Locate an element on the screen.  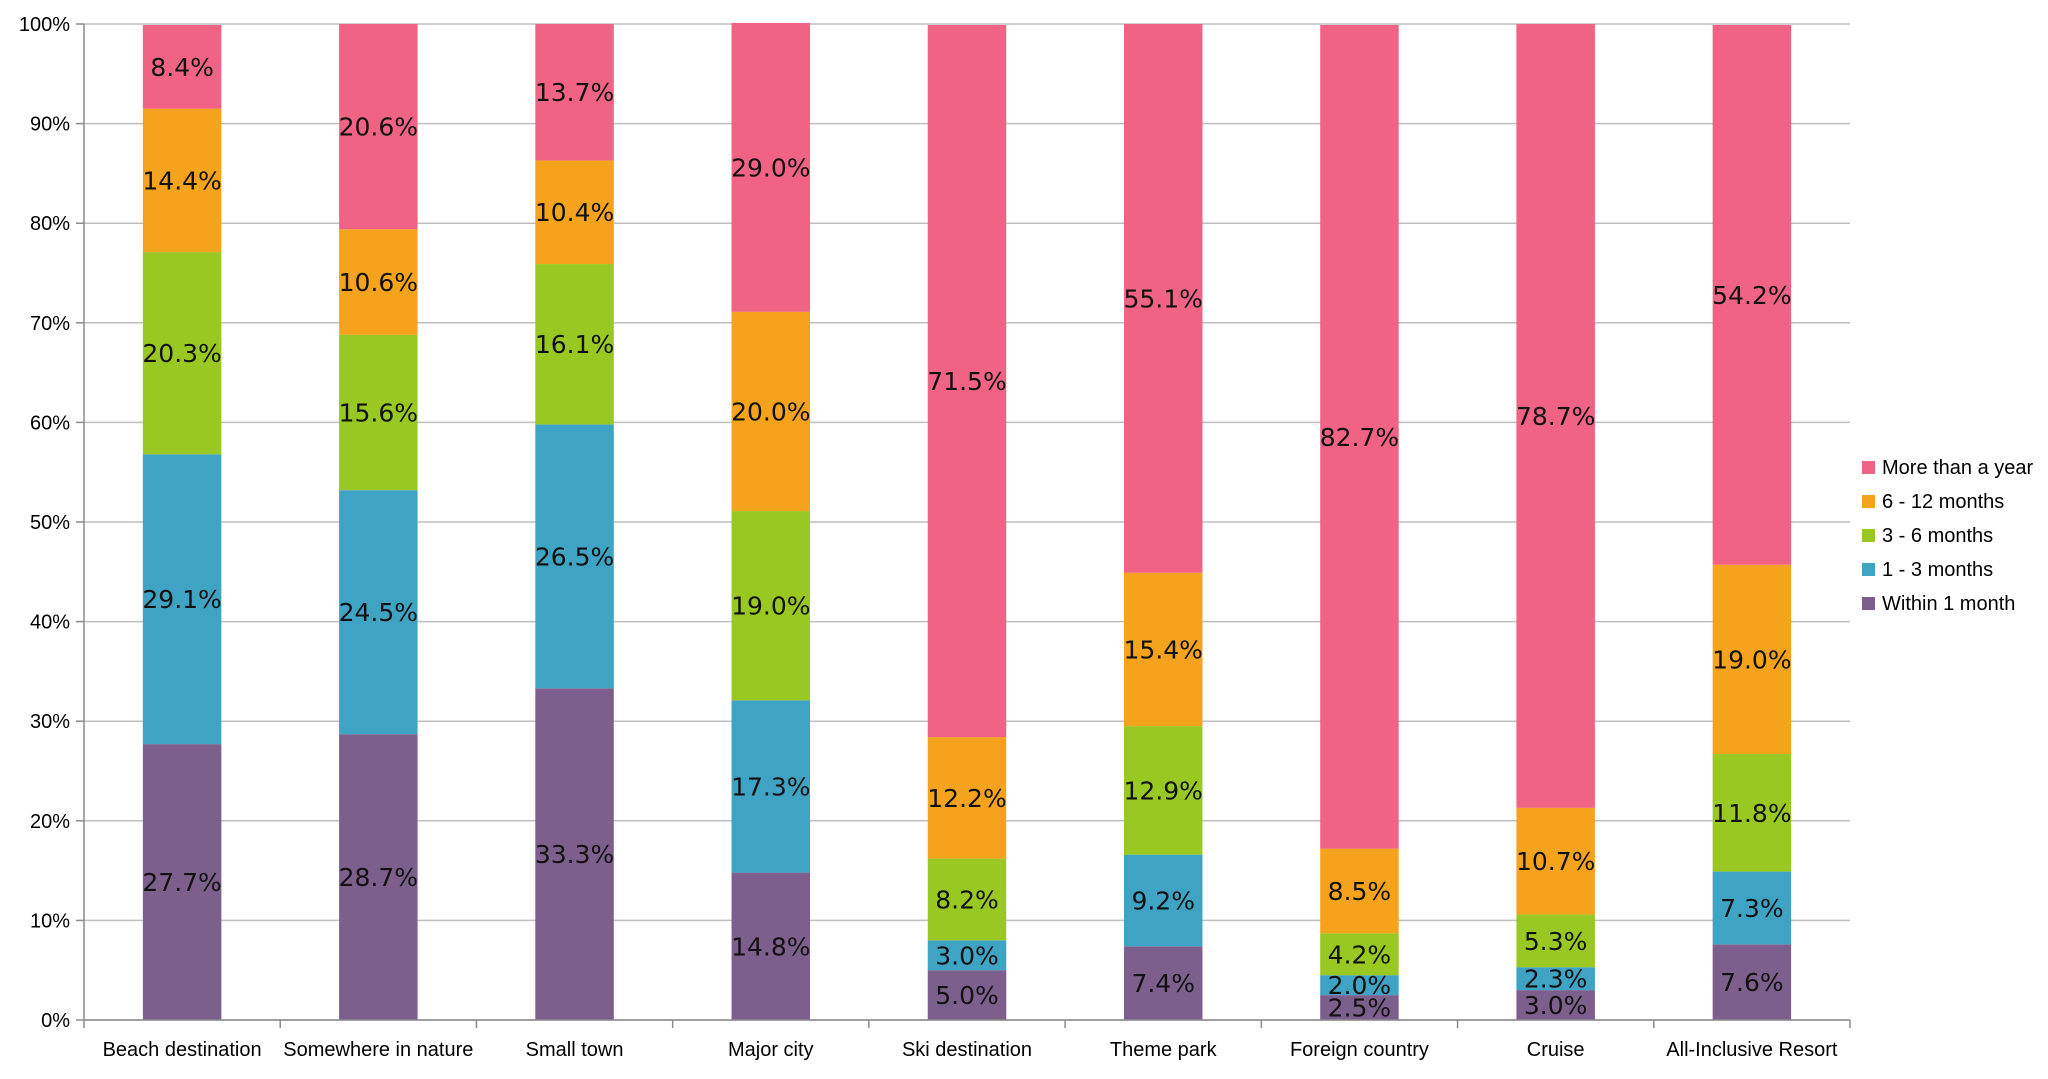
bar-6-12-months-theme-park is located at coordinates (1163, 649).